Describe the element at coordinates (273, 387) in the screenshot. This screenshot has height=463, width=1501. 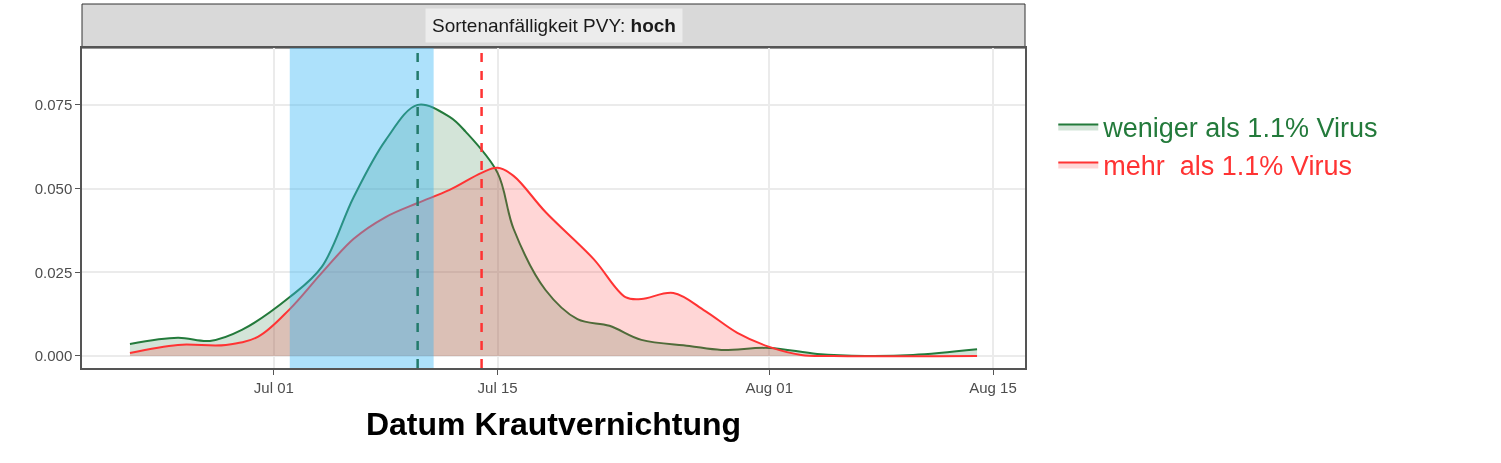
I see `x-tick-label: Jul 01` at that location.